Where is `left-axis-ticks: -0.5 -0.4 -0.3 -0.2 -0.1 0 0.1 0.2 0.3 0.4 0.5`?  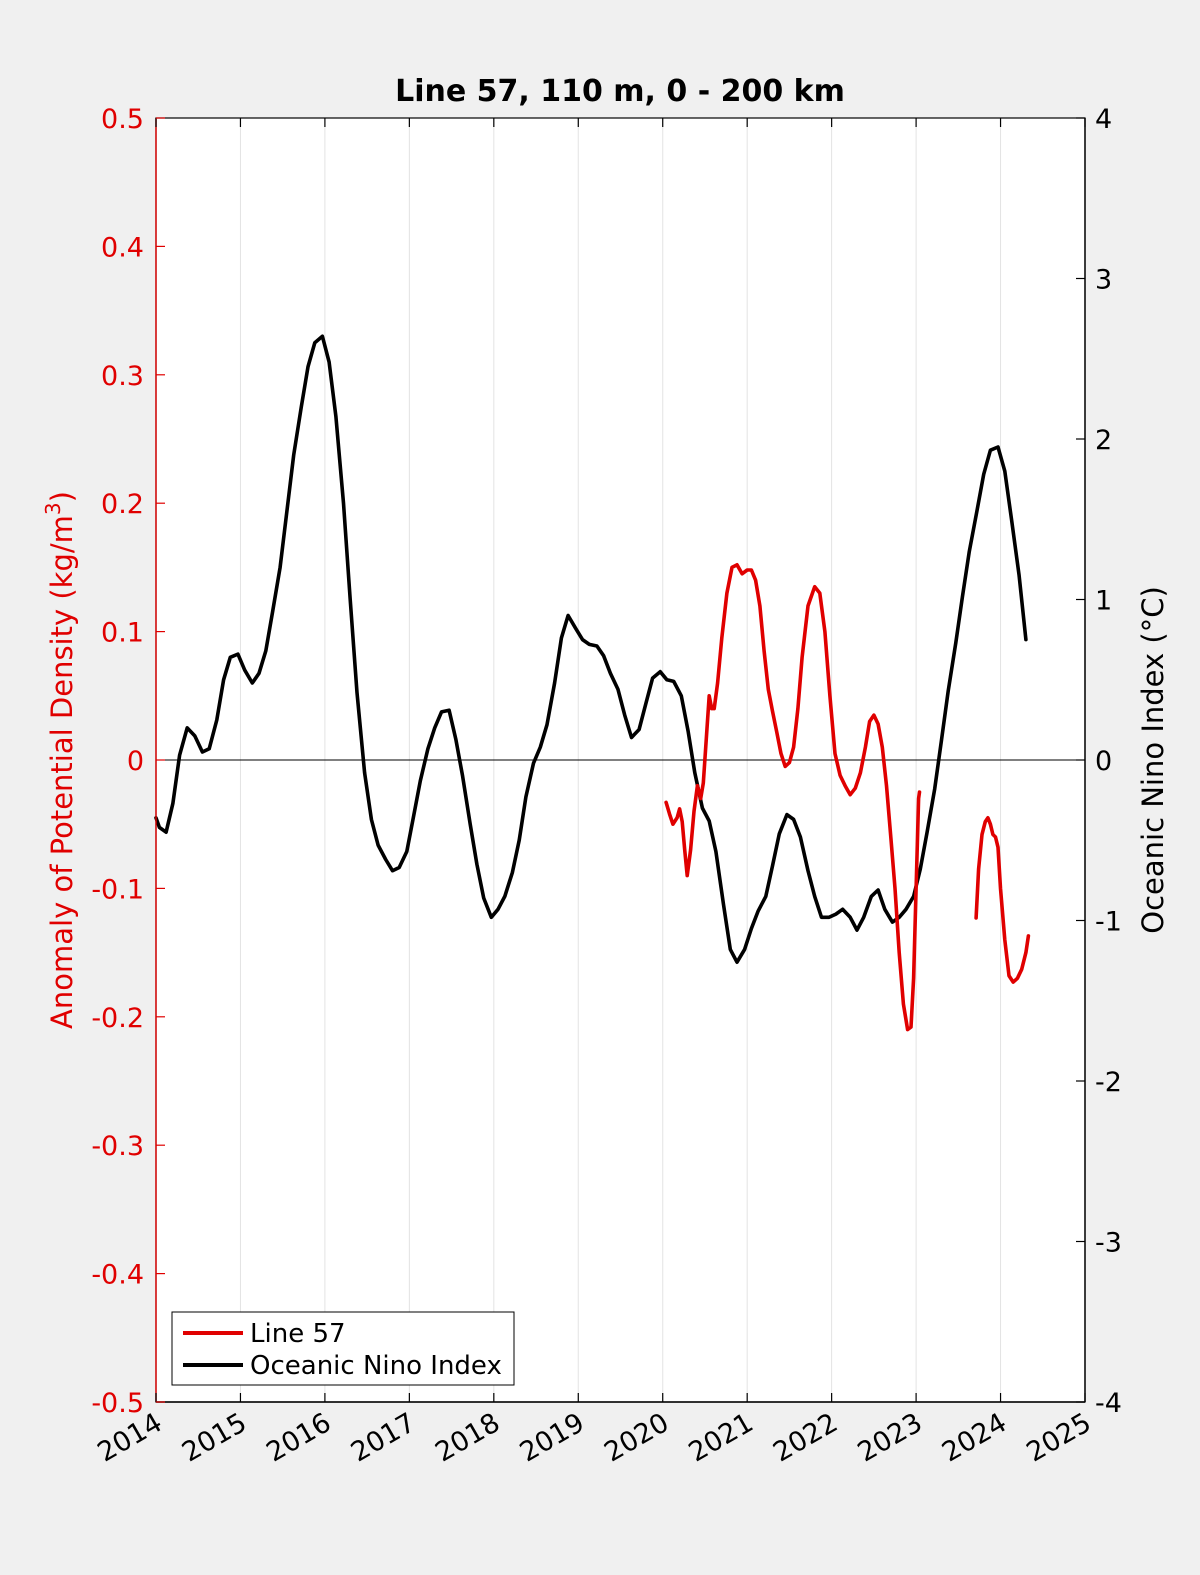 left-axis-ticks: -0.5 -0.4 -0.3 -0.2 -0.1 0 0.1 0.2 0.3 0.4 0.5 is located at coordinates (128, 761).